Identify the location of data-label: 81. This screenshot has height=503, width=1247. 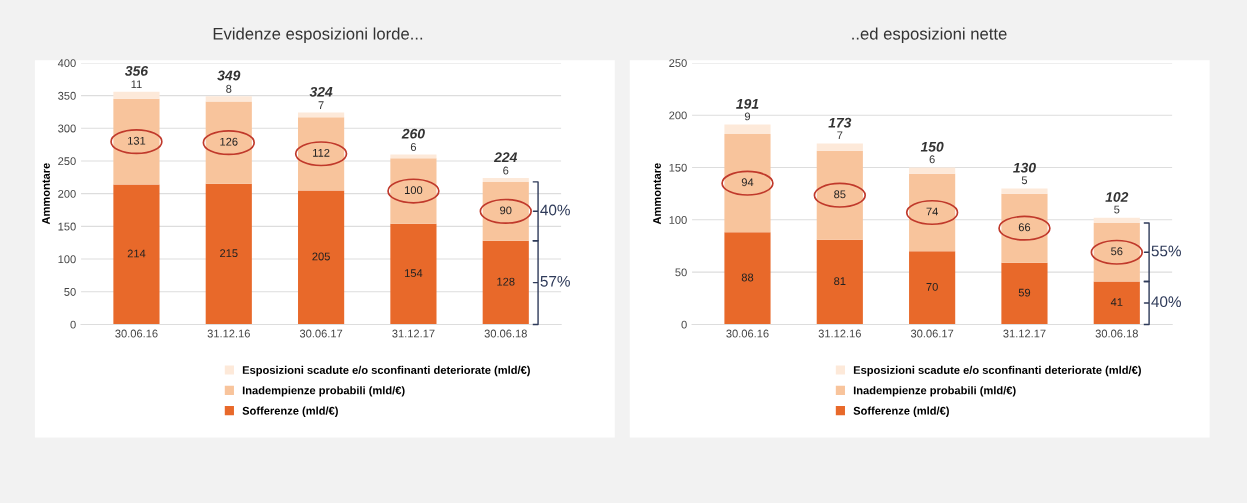
(840, 281).